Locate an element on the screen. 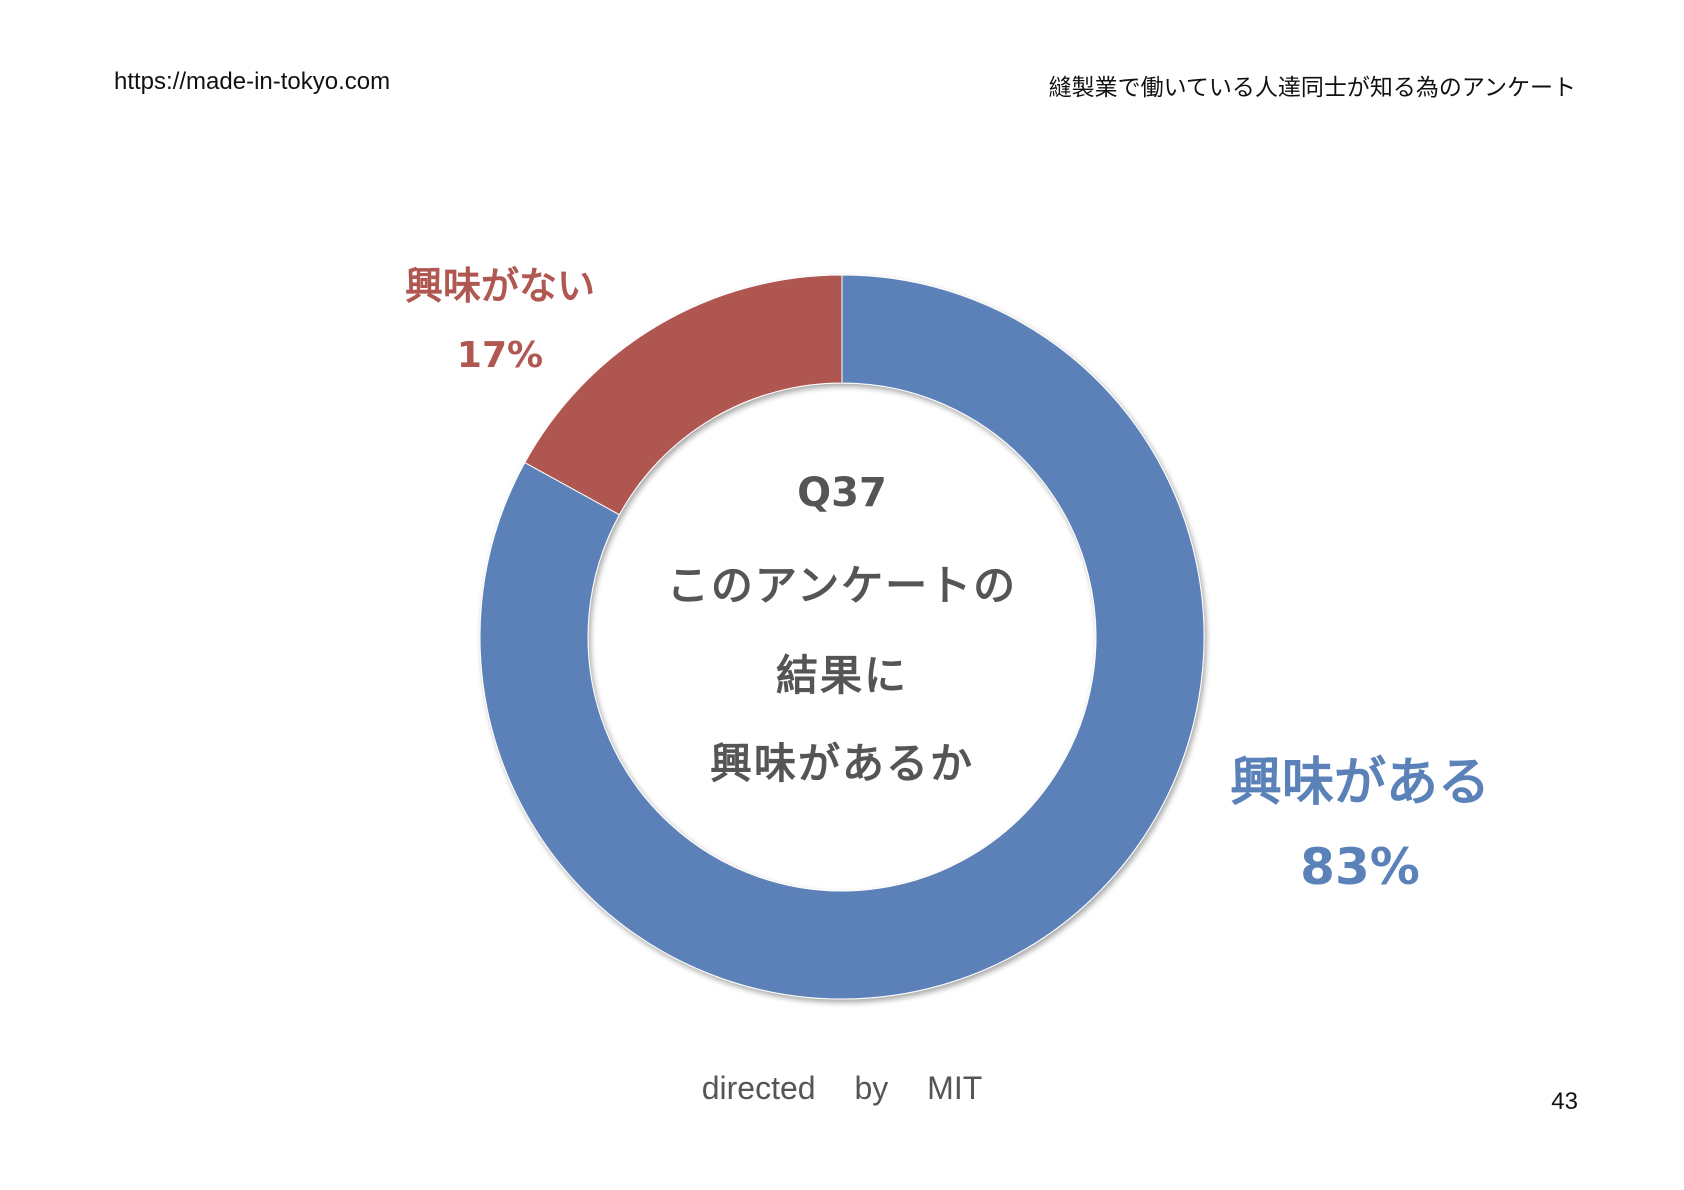 This screenshot has width=1684, height=1190. footer-credit: directed by MIT is located at coordinates (842, 1088).